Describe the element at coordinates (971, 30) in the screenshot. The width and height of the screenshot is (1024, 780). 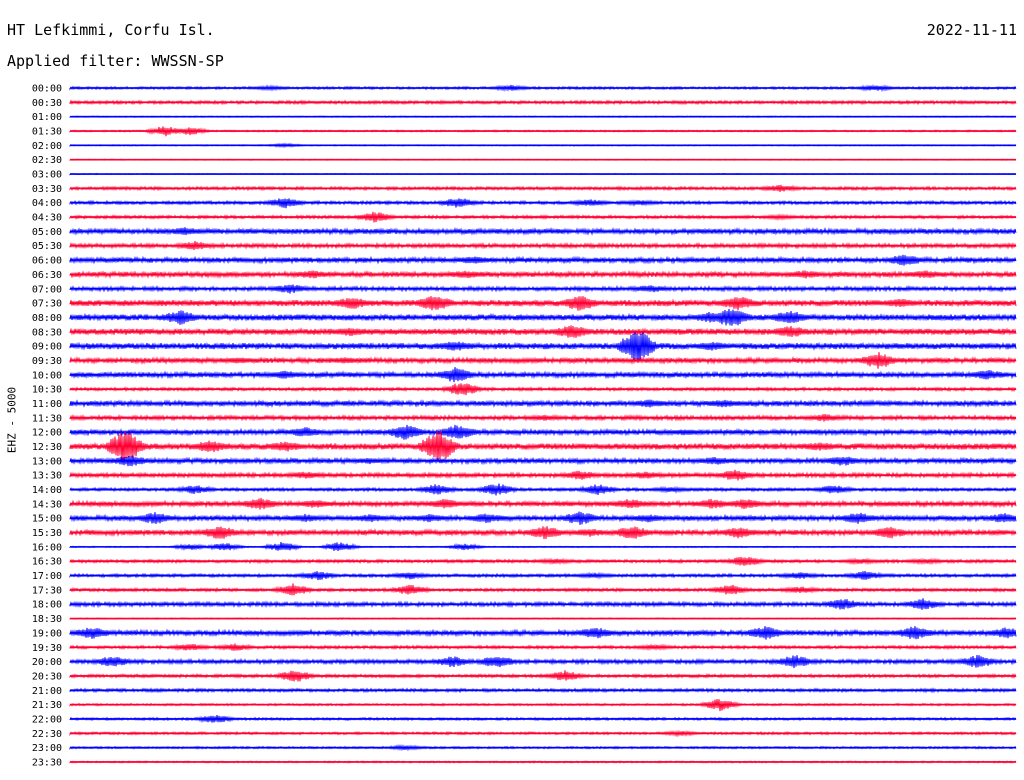
I see `record-date: 2022-11-11` at that location.